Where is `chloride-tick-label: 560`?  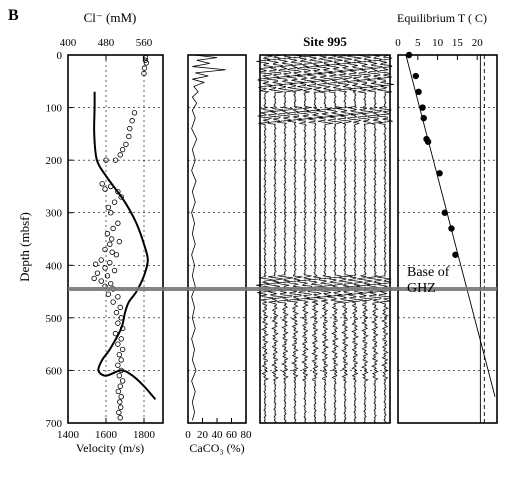 chloride-tick-label: 560 is located at coordinates (144, 43).